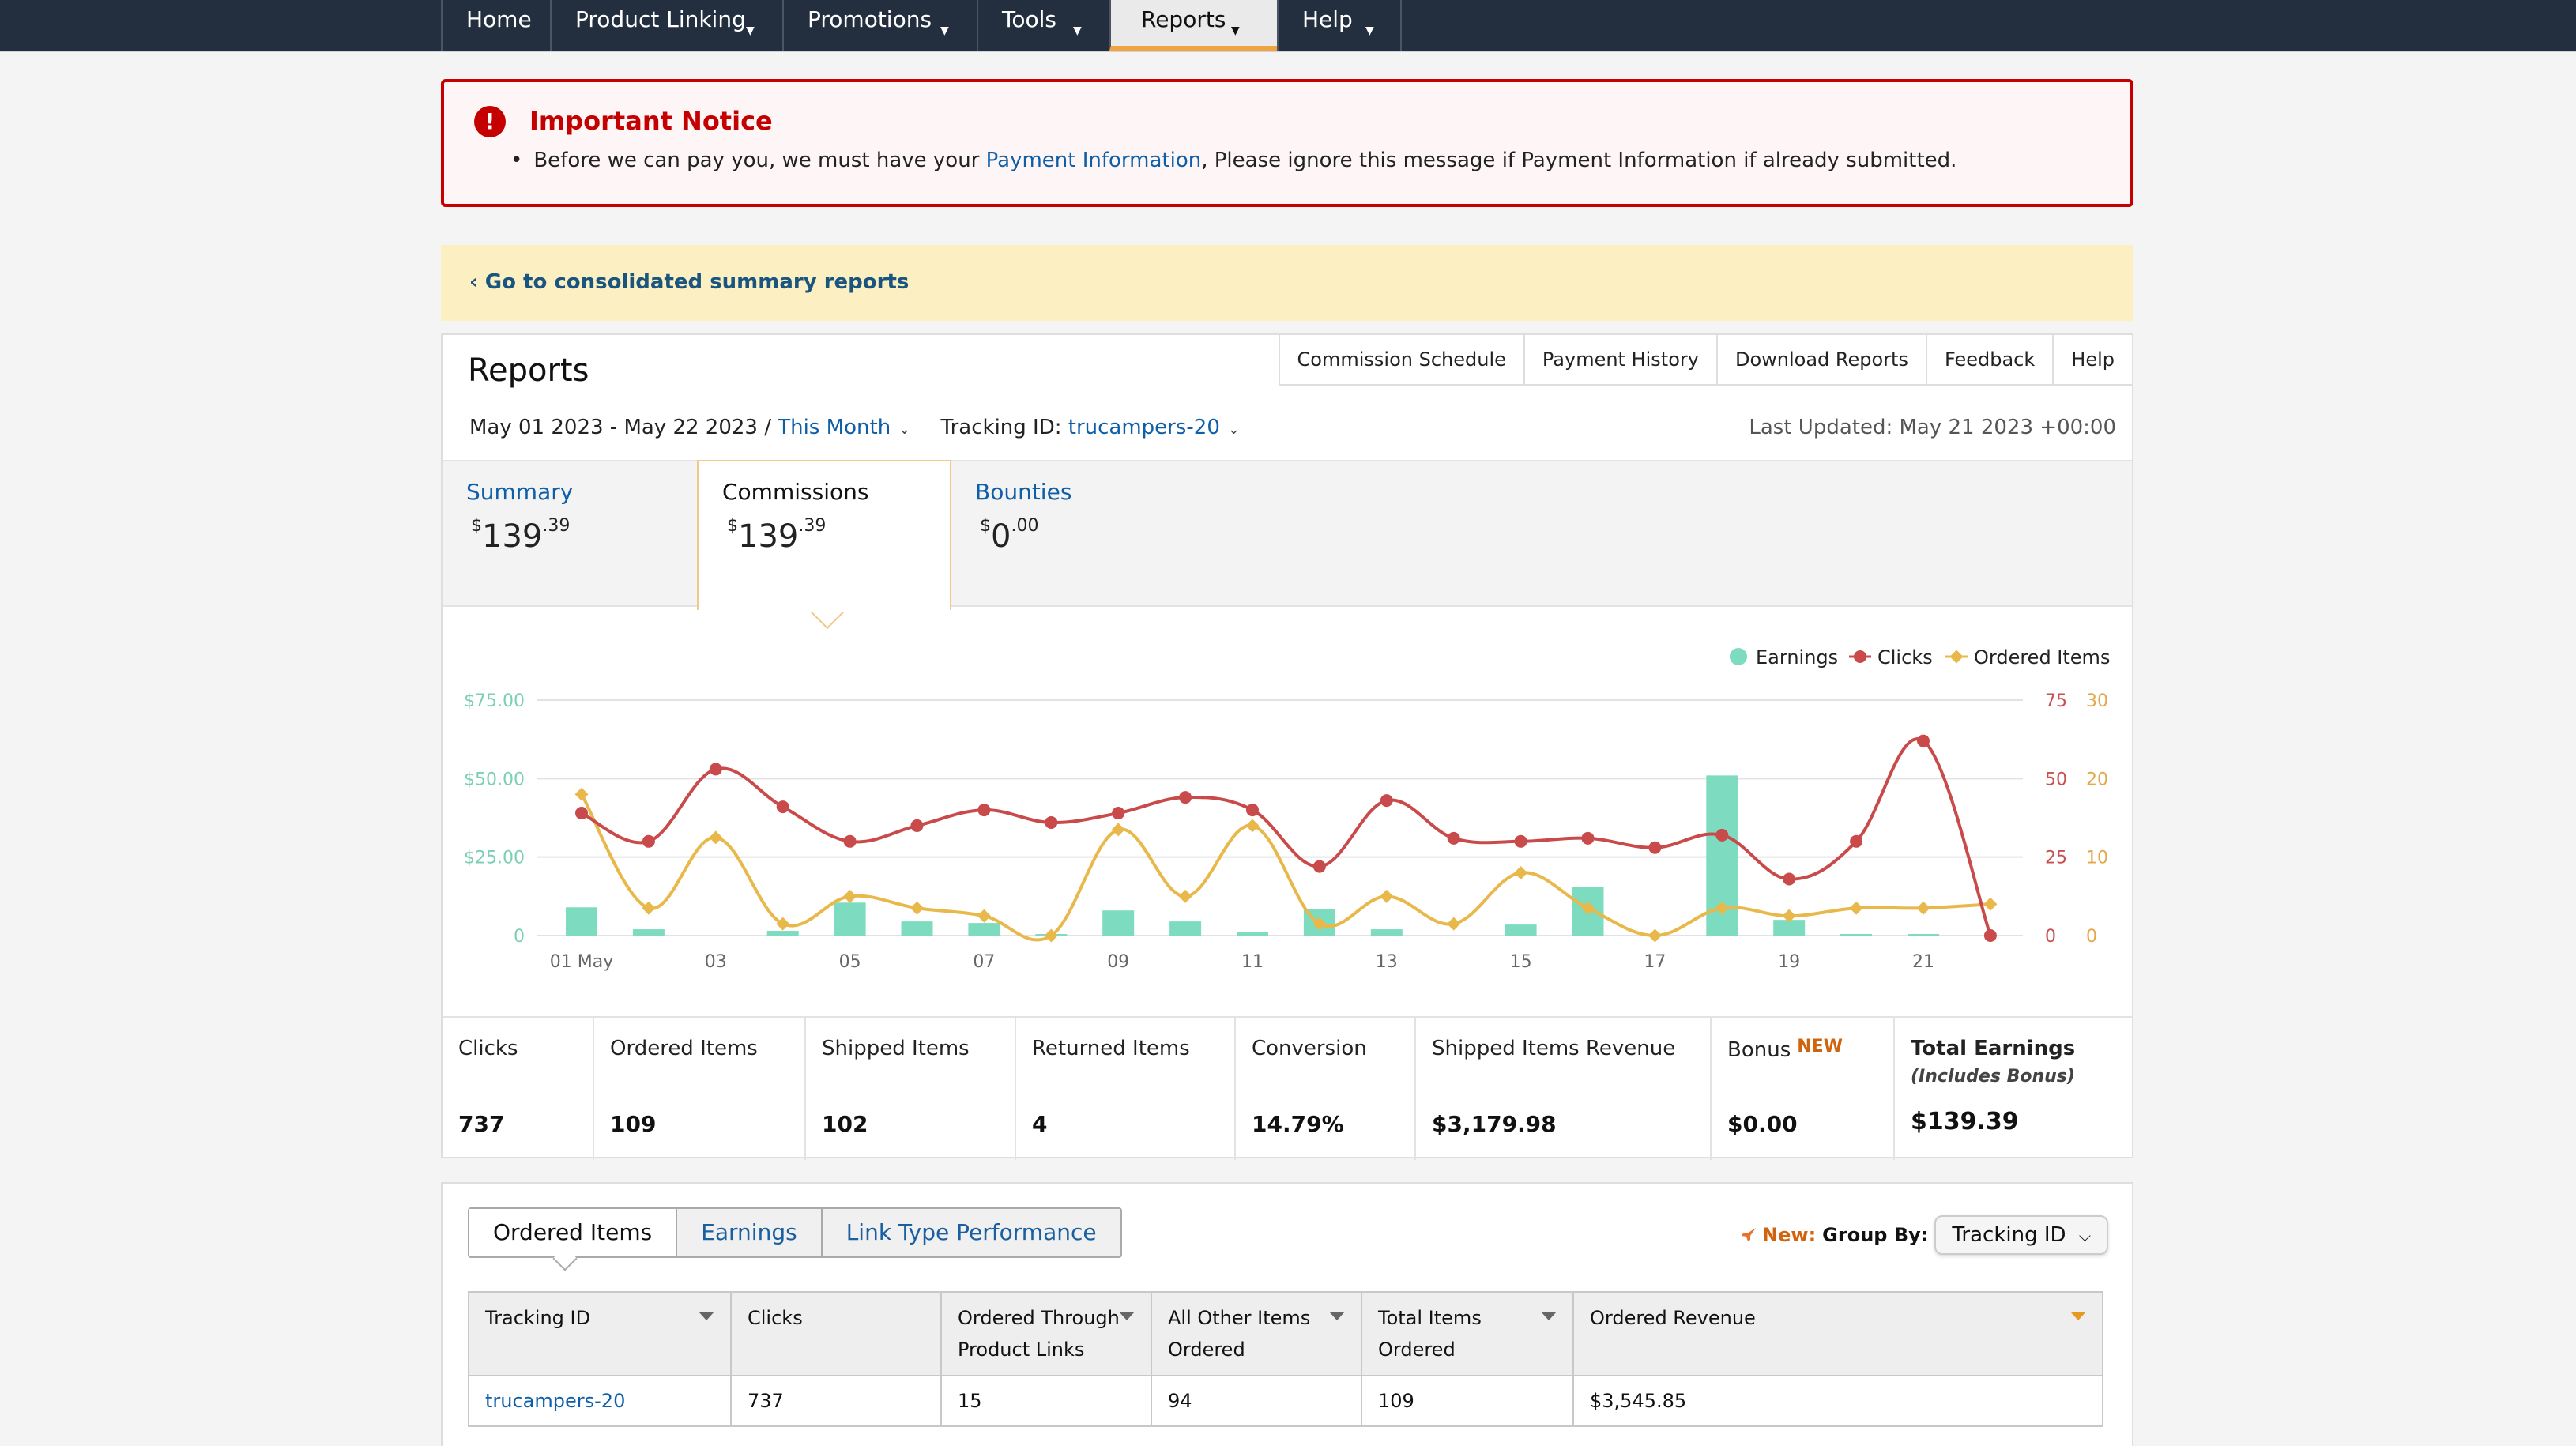  I want to click on y-tick-label: 30, so click(2097, 701).